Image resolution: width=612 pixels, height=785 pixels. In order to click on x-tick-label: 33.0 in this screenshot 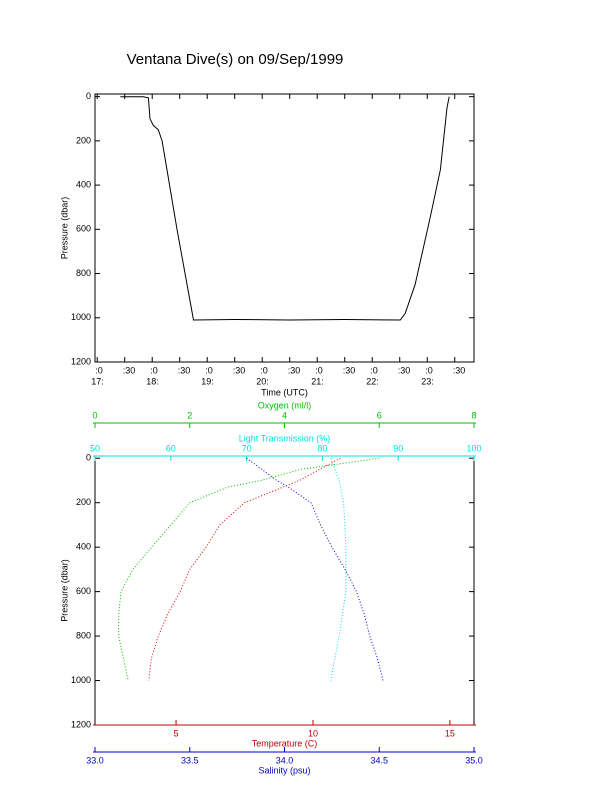, I will do `click(95, 760)`.